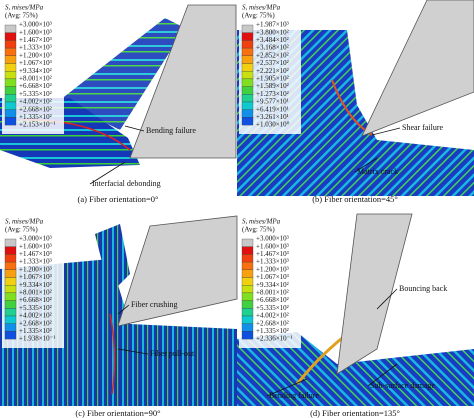  Describe the element at coordinates (35, 55) in the screenshot. I see `legend-value: +1.200×10³` at that location.